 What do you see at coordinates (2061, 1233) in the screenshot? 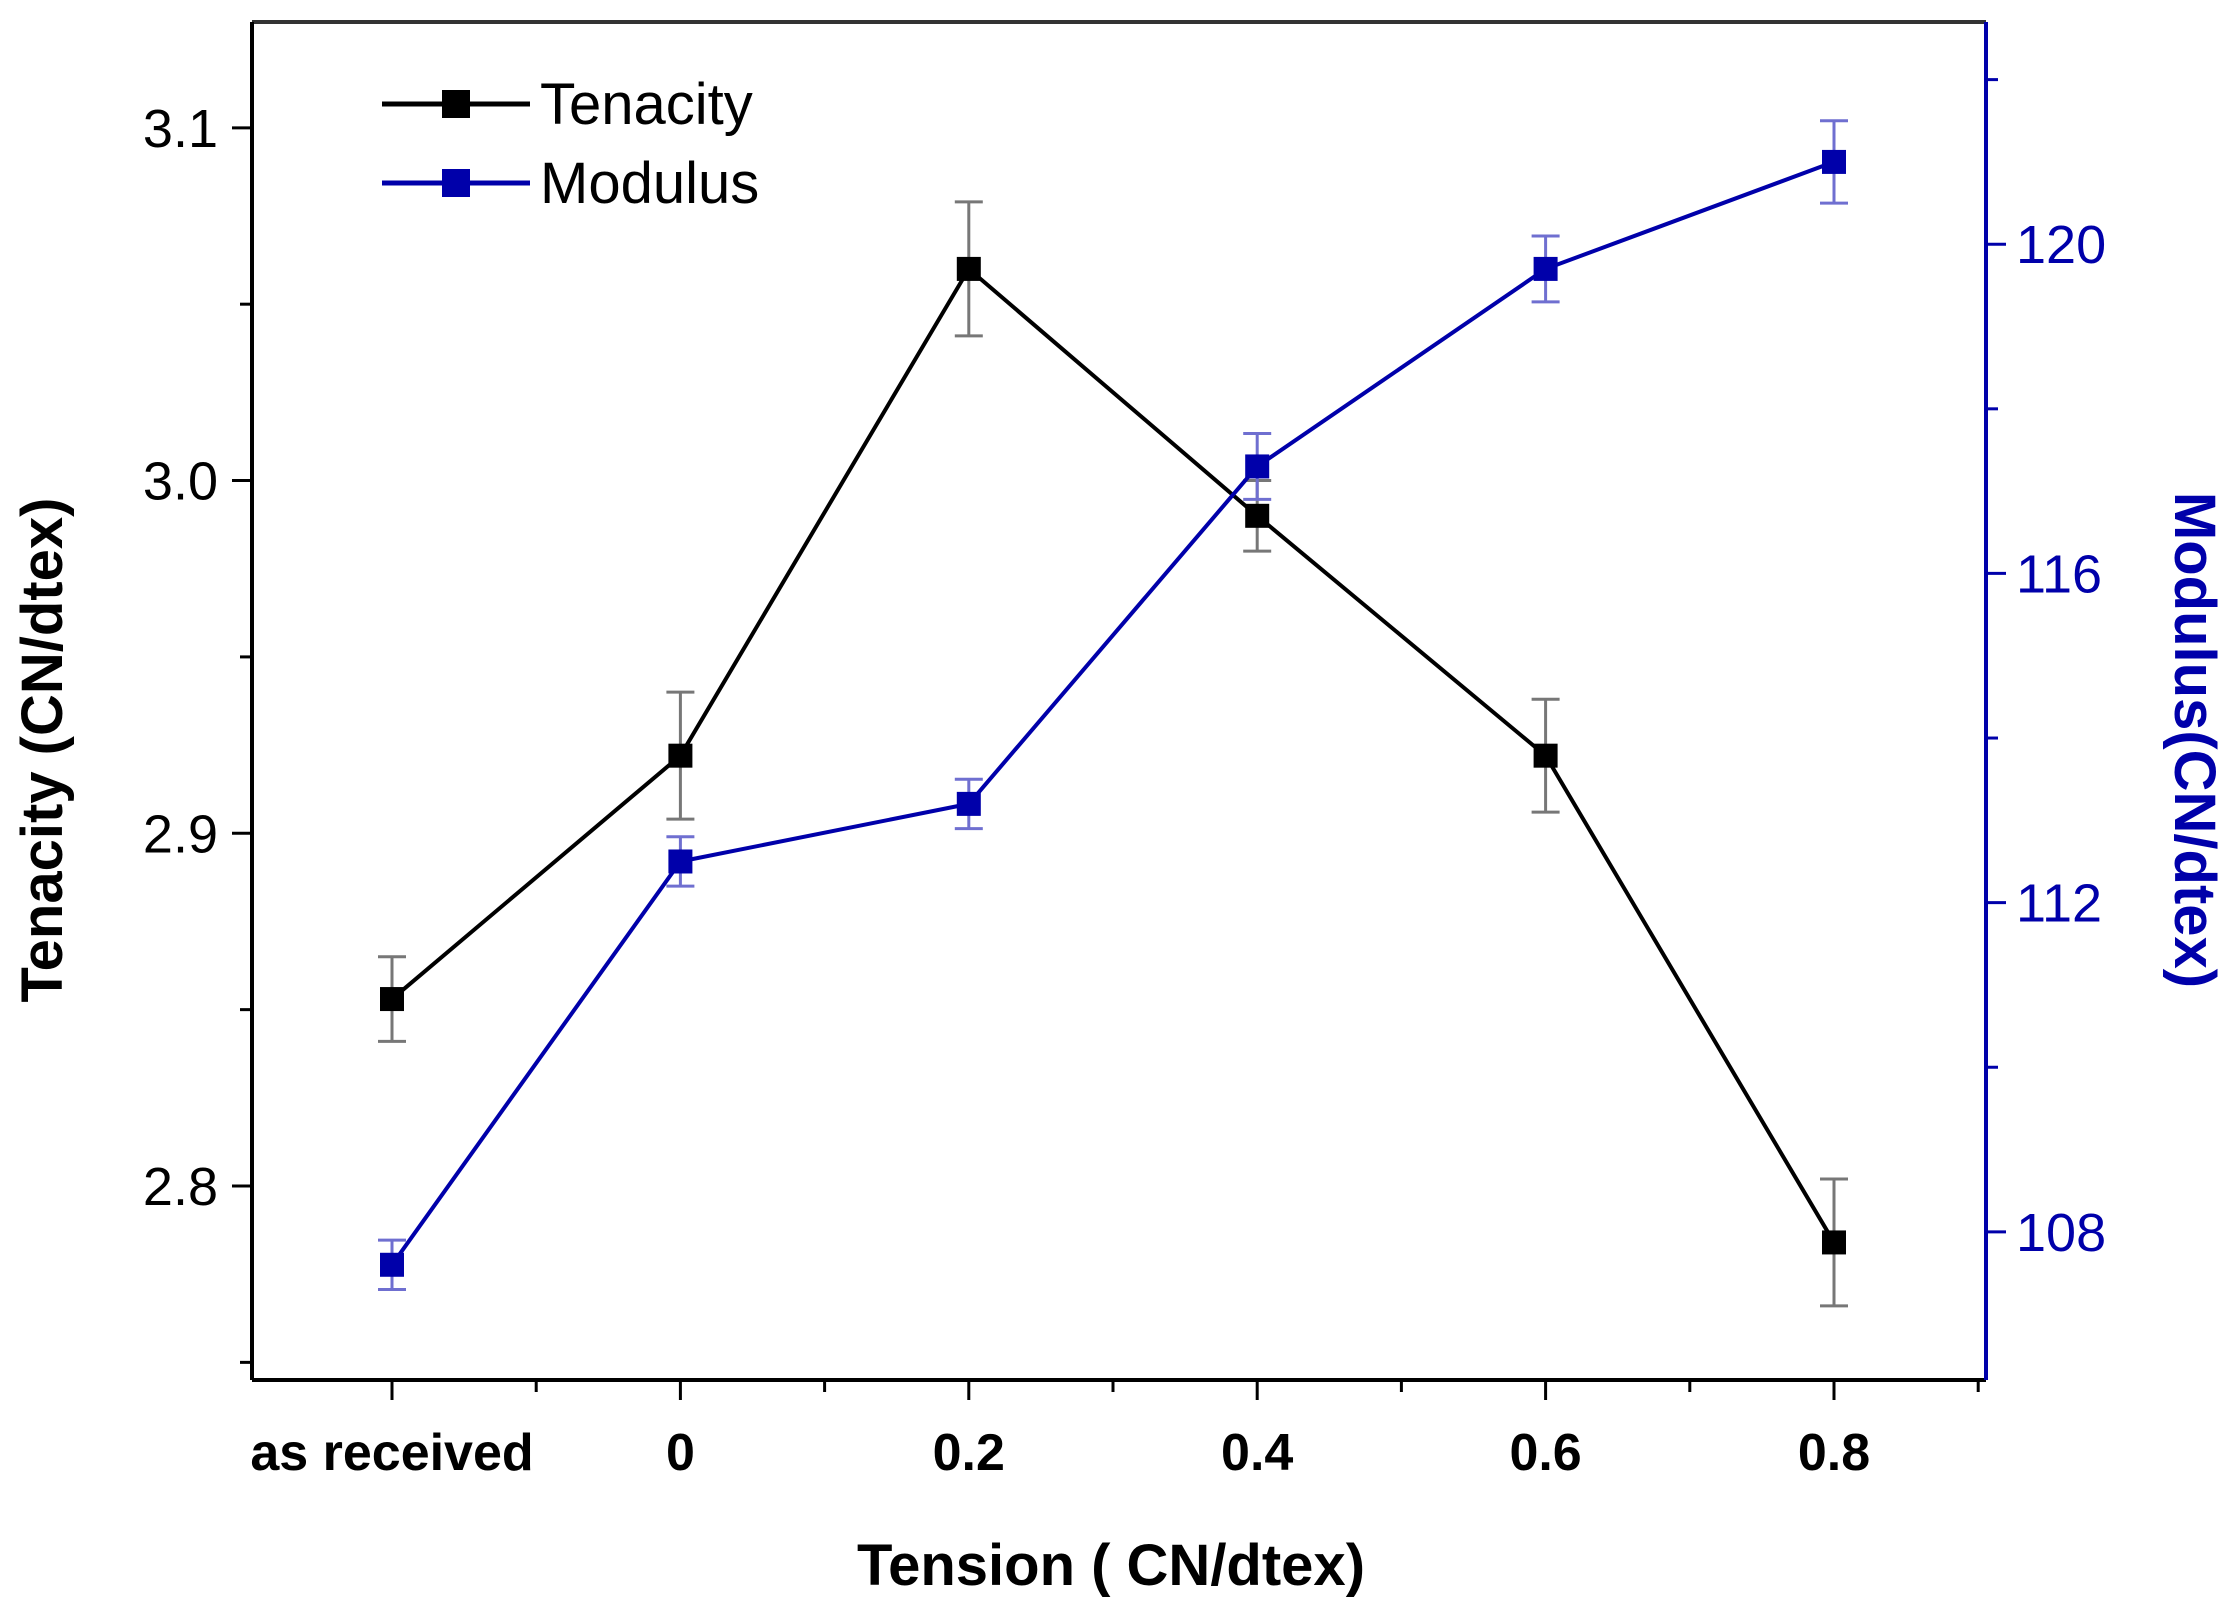
I see `y2-tick-label: 108` at bounding box center [2061, 1233].